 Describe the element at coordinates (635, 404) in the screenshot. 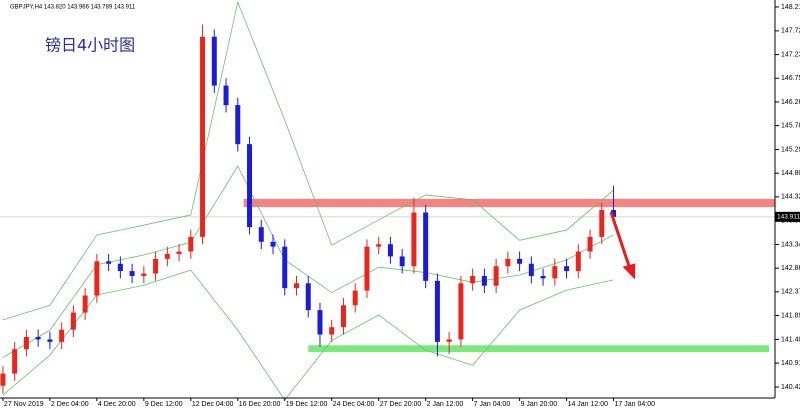

I see `x-tick-label: 17 Jan 04:00` at that location.